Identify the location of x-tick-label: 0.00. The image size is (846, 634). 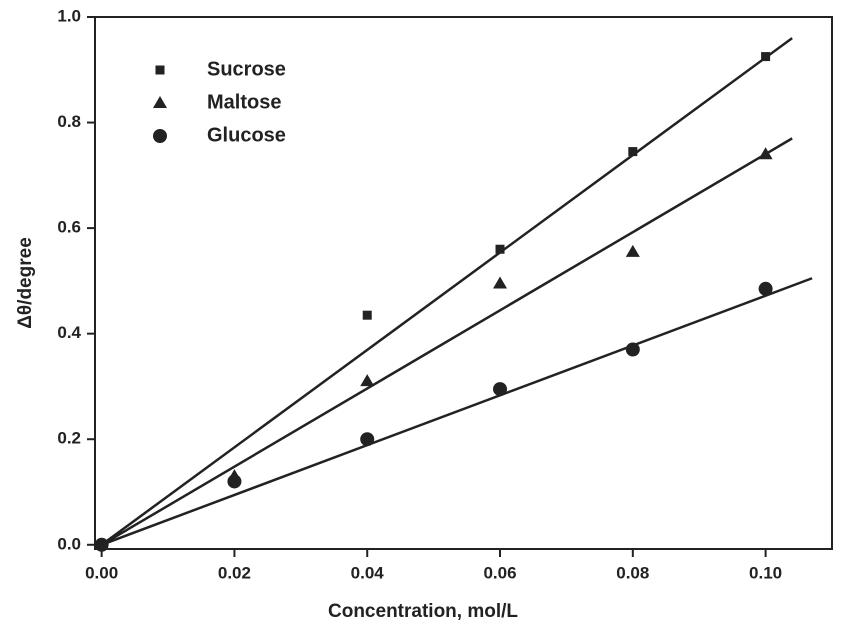
(101, 572).